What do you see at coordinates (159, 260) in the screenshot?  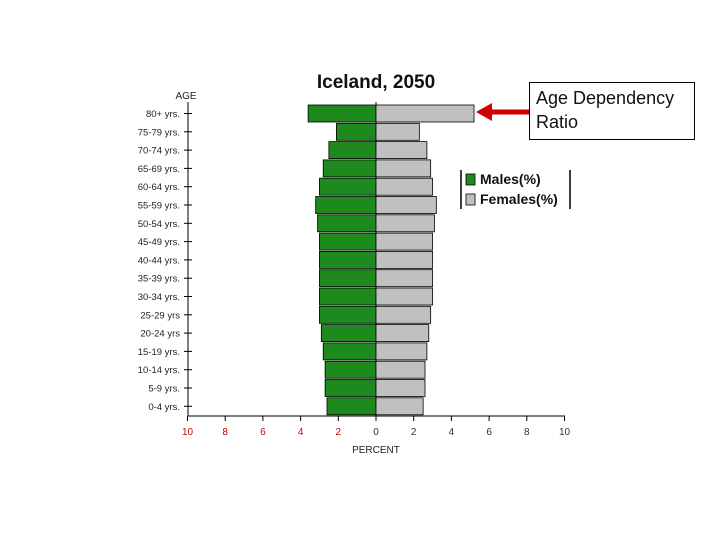 I see `y-tick-label: 40-44 yrs.` at bounding box center [159, 260].